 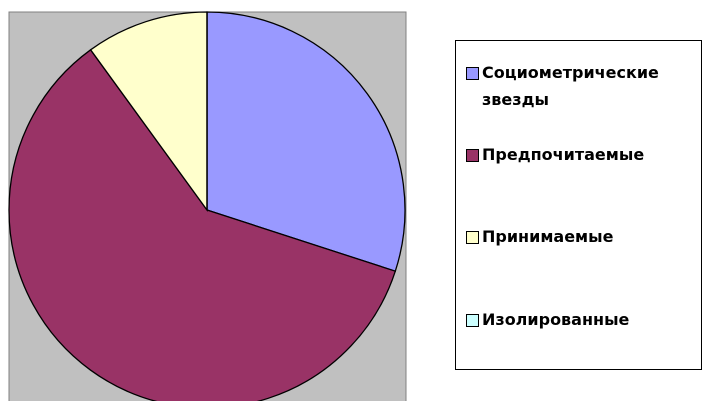 I want to click on legend-label: Предпочитаемые, so click(x=563, y=154).